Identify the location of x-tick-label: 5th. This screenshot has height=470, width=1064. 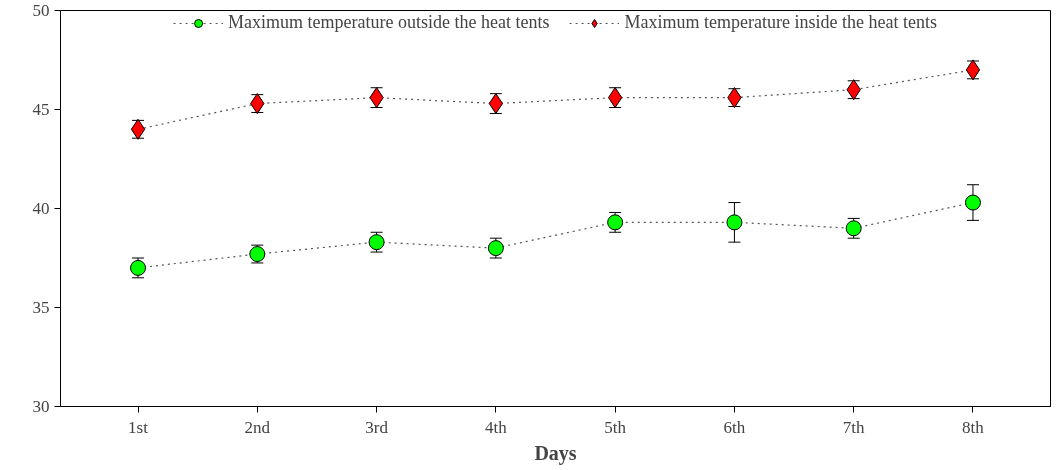
(615, 427).